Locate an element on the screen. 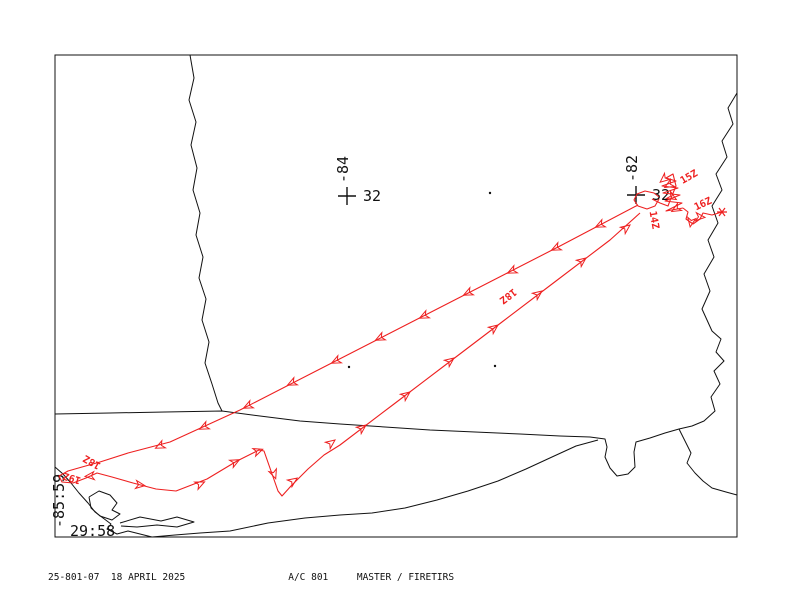 The width and height of the screenshot is (792, 612). time-label: 14Z is located at coordinates (654, 220).